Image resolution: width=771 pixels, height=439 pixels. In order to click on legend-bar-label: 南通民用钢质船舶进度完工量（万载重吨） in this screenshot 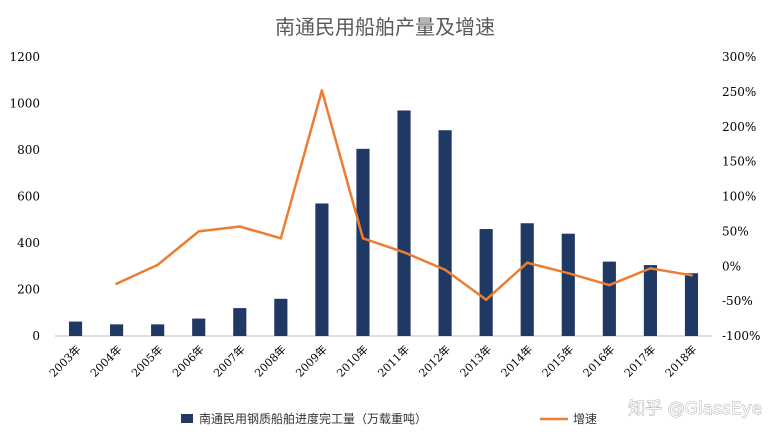, I will do `click(313, 418)`.